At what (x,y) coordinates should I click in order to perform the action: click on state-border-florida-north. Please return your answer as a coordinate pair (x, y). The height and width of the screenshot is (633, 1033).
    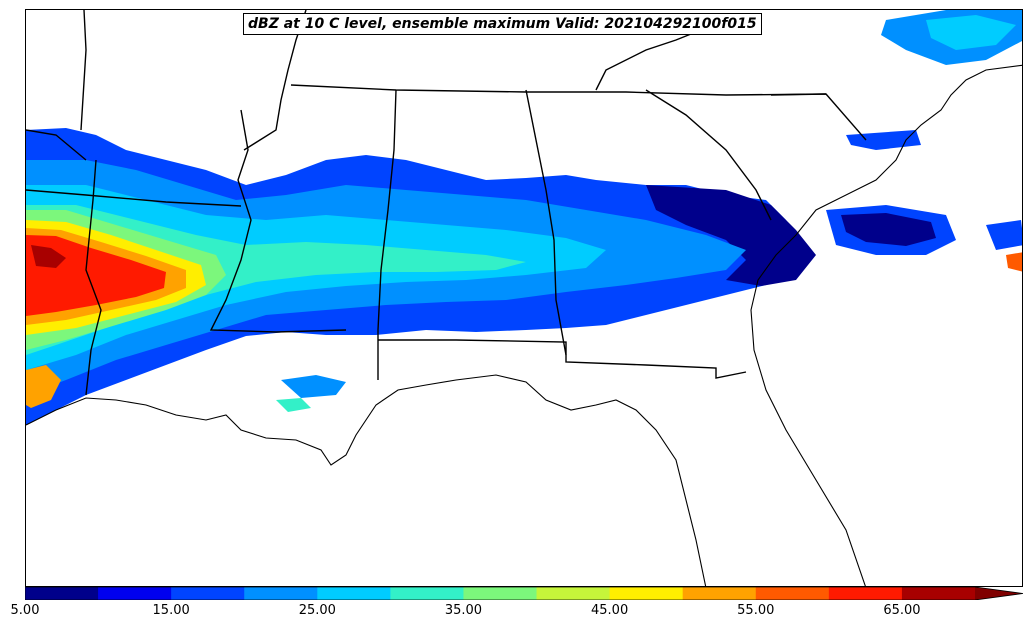
    Looking at the image, I should click on (562, 359).